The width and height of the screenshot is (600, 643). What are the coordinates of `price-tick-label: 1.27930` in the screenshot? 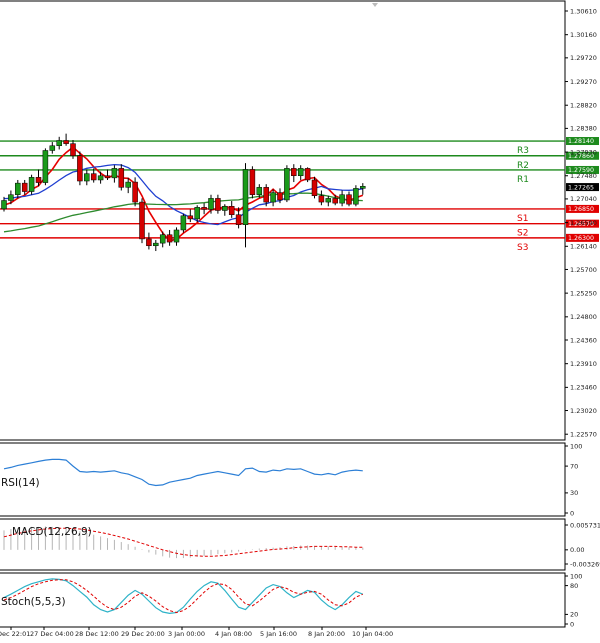 It's located at (583, 152).